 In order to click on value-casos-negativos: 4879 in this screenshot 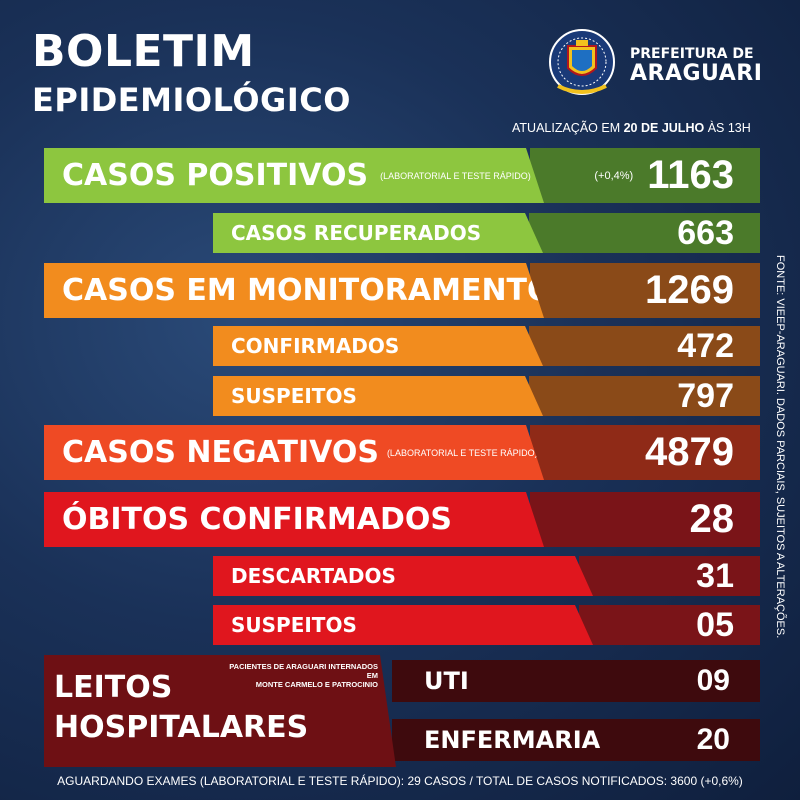, I will do `click(689, 452)`.